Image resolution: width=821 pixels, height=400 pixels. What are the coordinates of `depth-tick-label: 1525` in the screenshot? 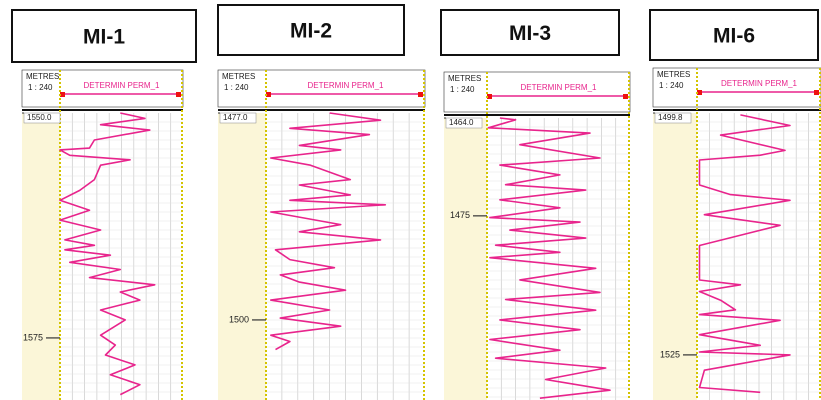 It's located at (670, 354).